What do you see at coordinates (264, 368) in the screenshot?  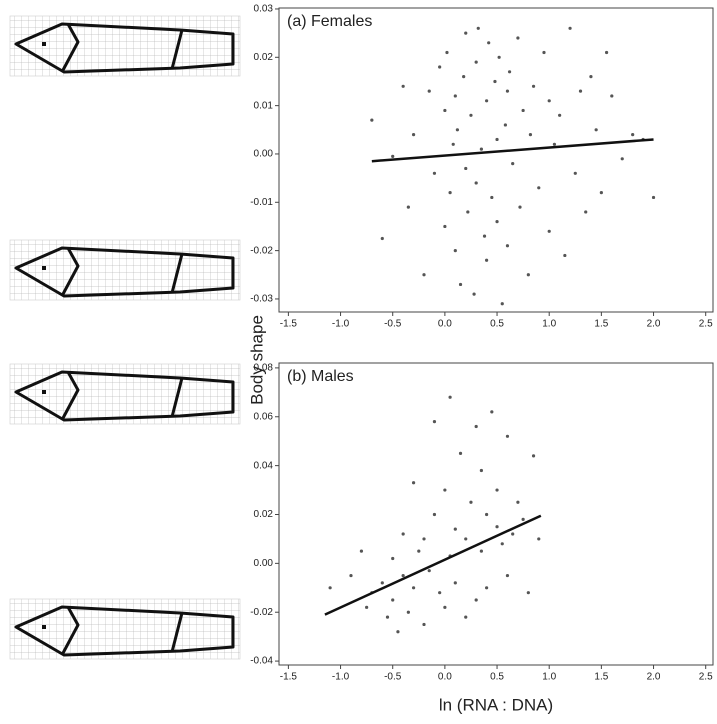 I see `y-tick-label: 0.08` at bounding box center [264, 368].